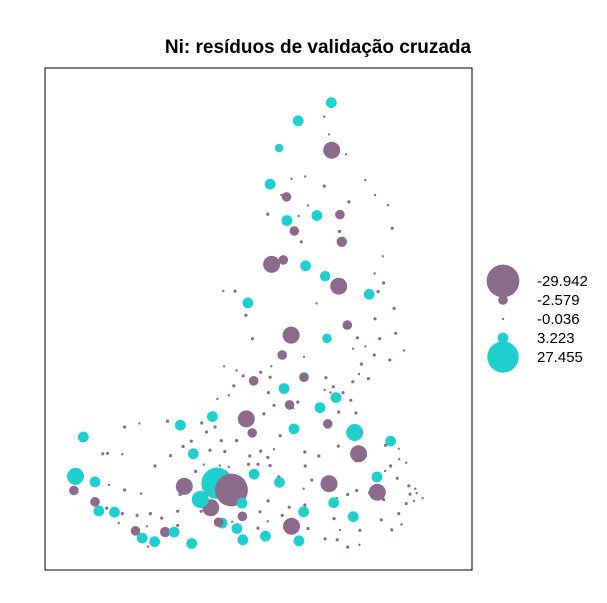  I want to click on legend-label-1: -2.579, so click(558, 300).